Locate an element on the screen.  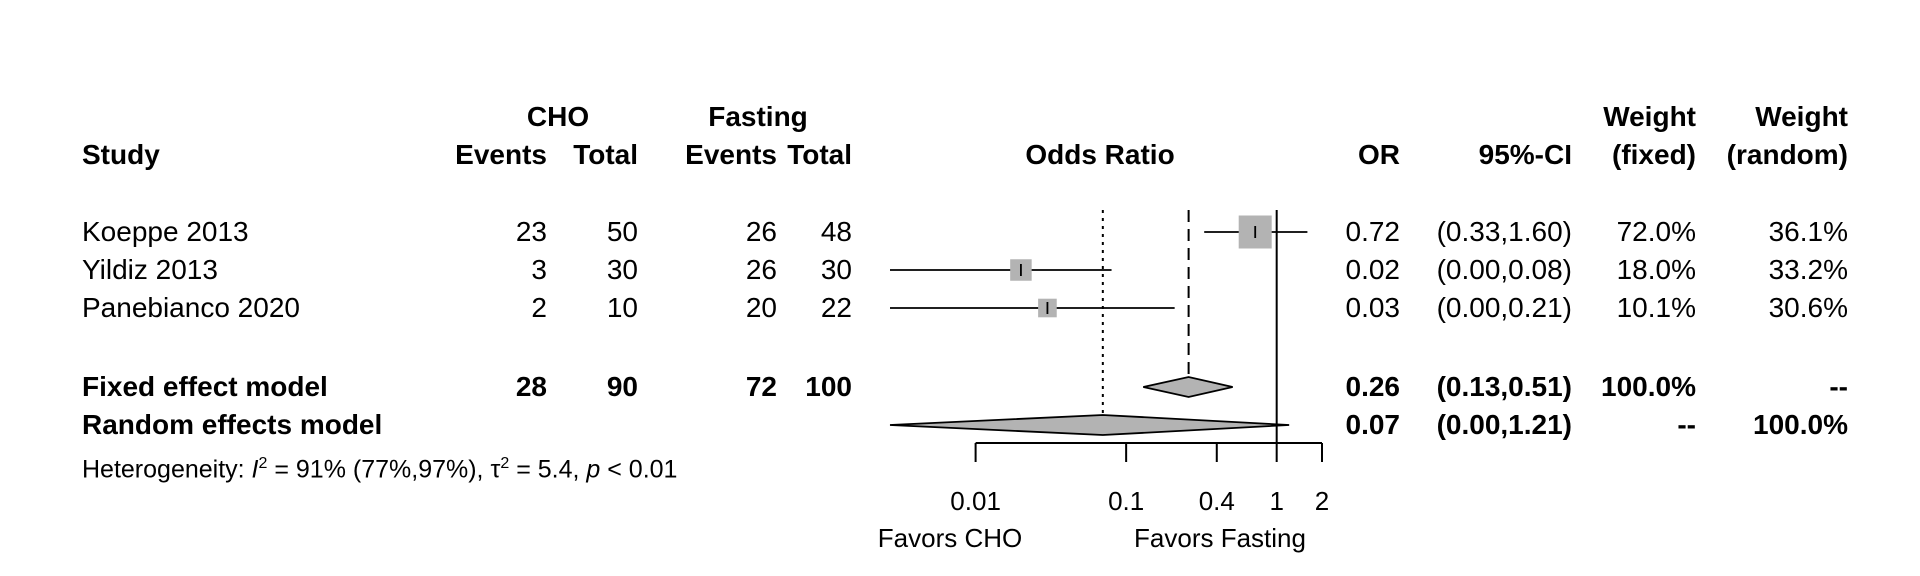
fixed-diamond is located at coordinates (1188, 387).